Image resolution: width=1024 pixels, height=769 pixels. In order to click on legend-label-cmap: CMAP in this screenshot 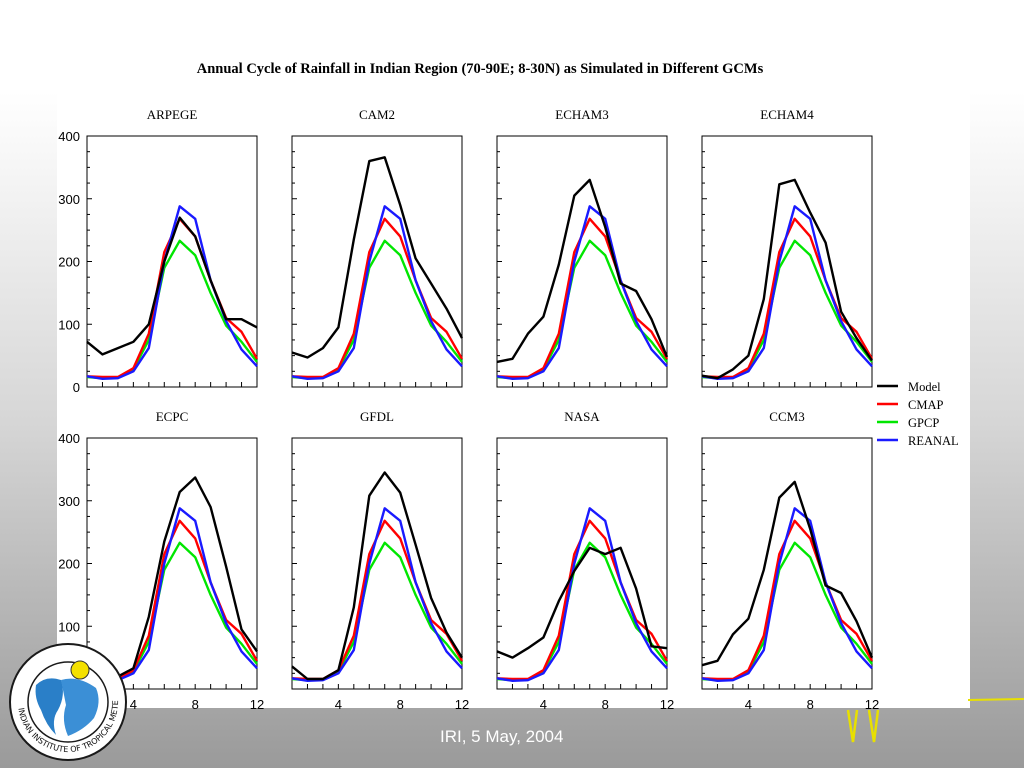, I will do `click(925, 405)`.